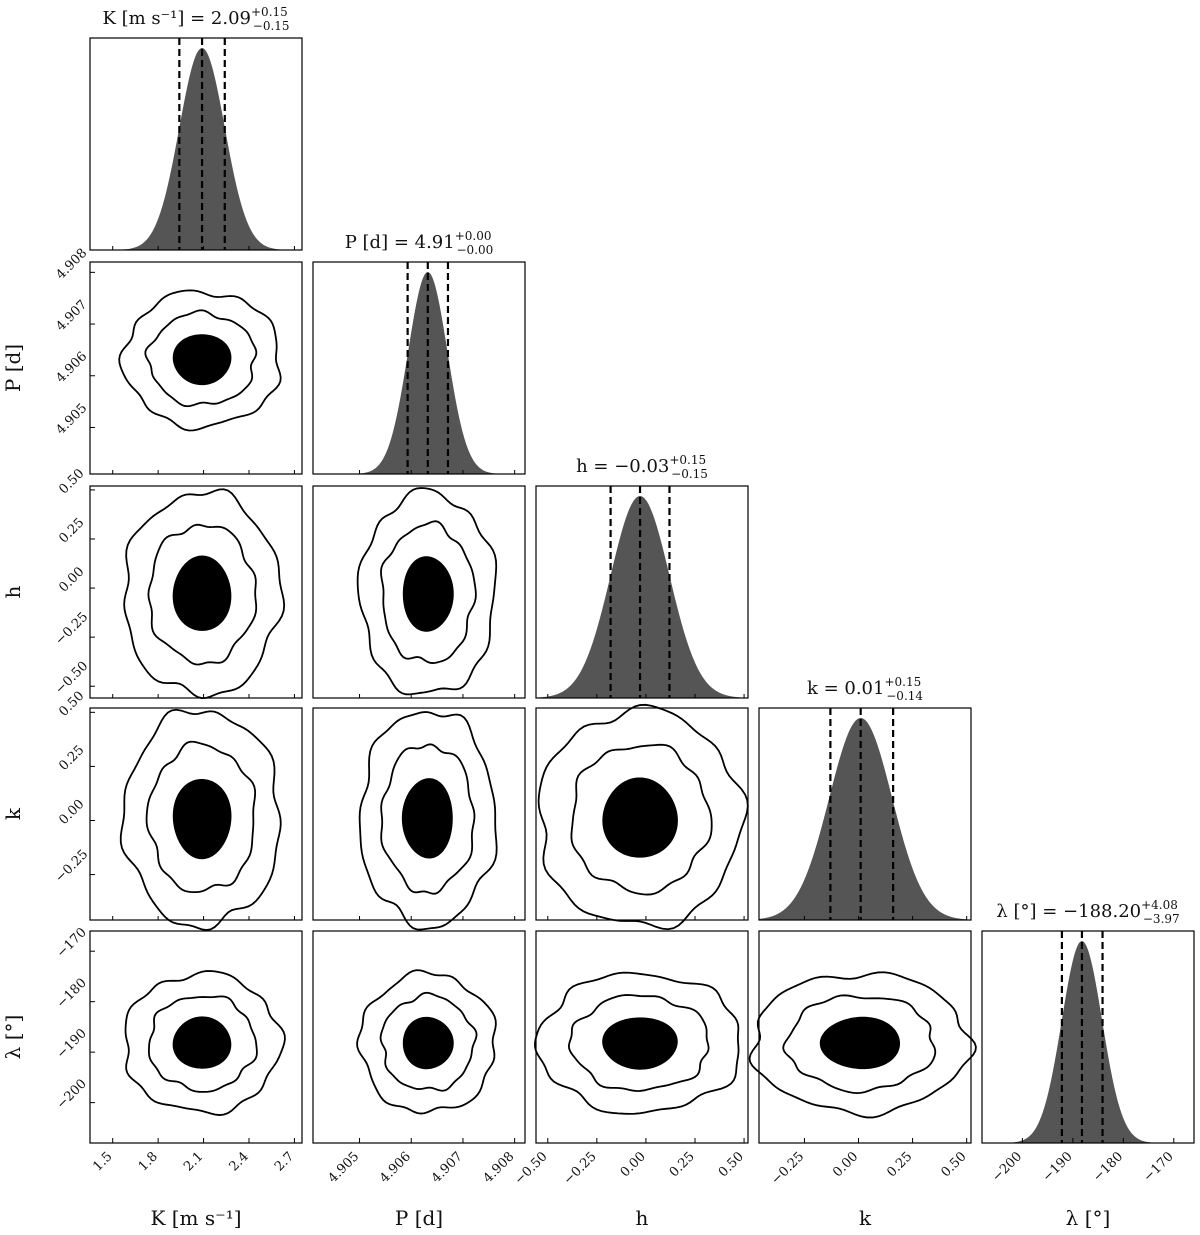 This screenshot has width=1200, height=1235. I want to click on contour-2sigma-K-P, so click(201, 358).